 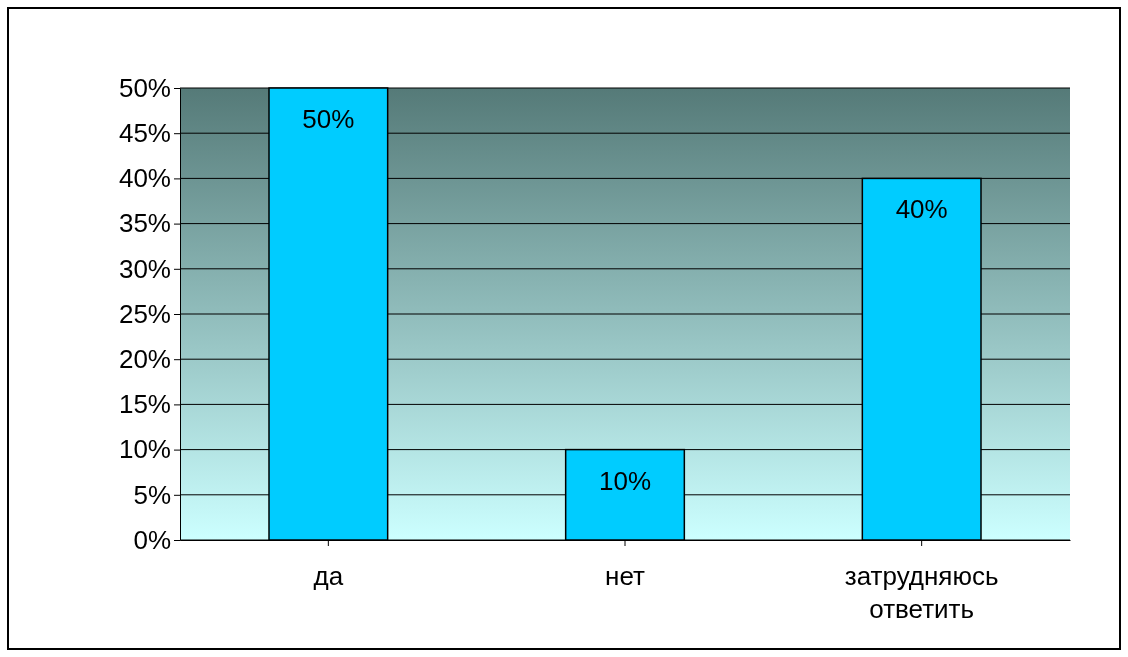 I want to click on y-tick-label: 45%, so click(x=144, y=133).